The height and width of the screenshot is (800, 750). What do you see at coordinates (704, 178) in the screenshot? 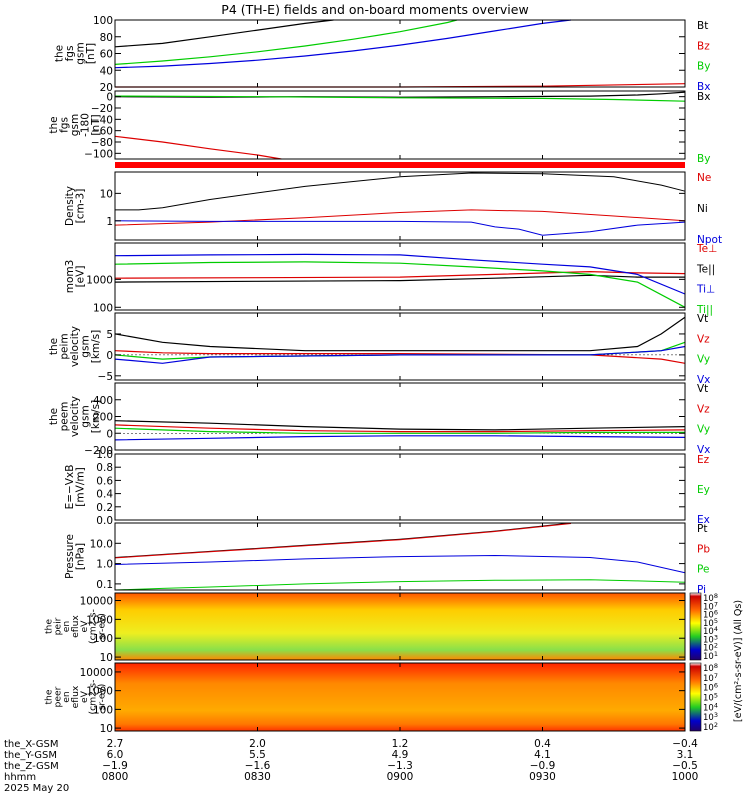
I see `legend-ne: Ne` at bounding box center [704, 178].